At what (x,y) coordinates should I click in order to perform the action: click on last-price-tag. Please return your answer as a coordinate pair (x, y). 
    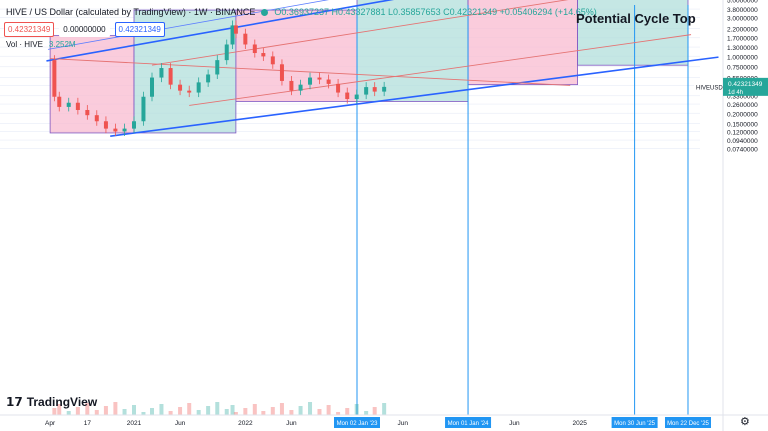
    Looking at the image, I should click on (745, 86).